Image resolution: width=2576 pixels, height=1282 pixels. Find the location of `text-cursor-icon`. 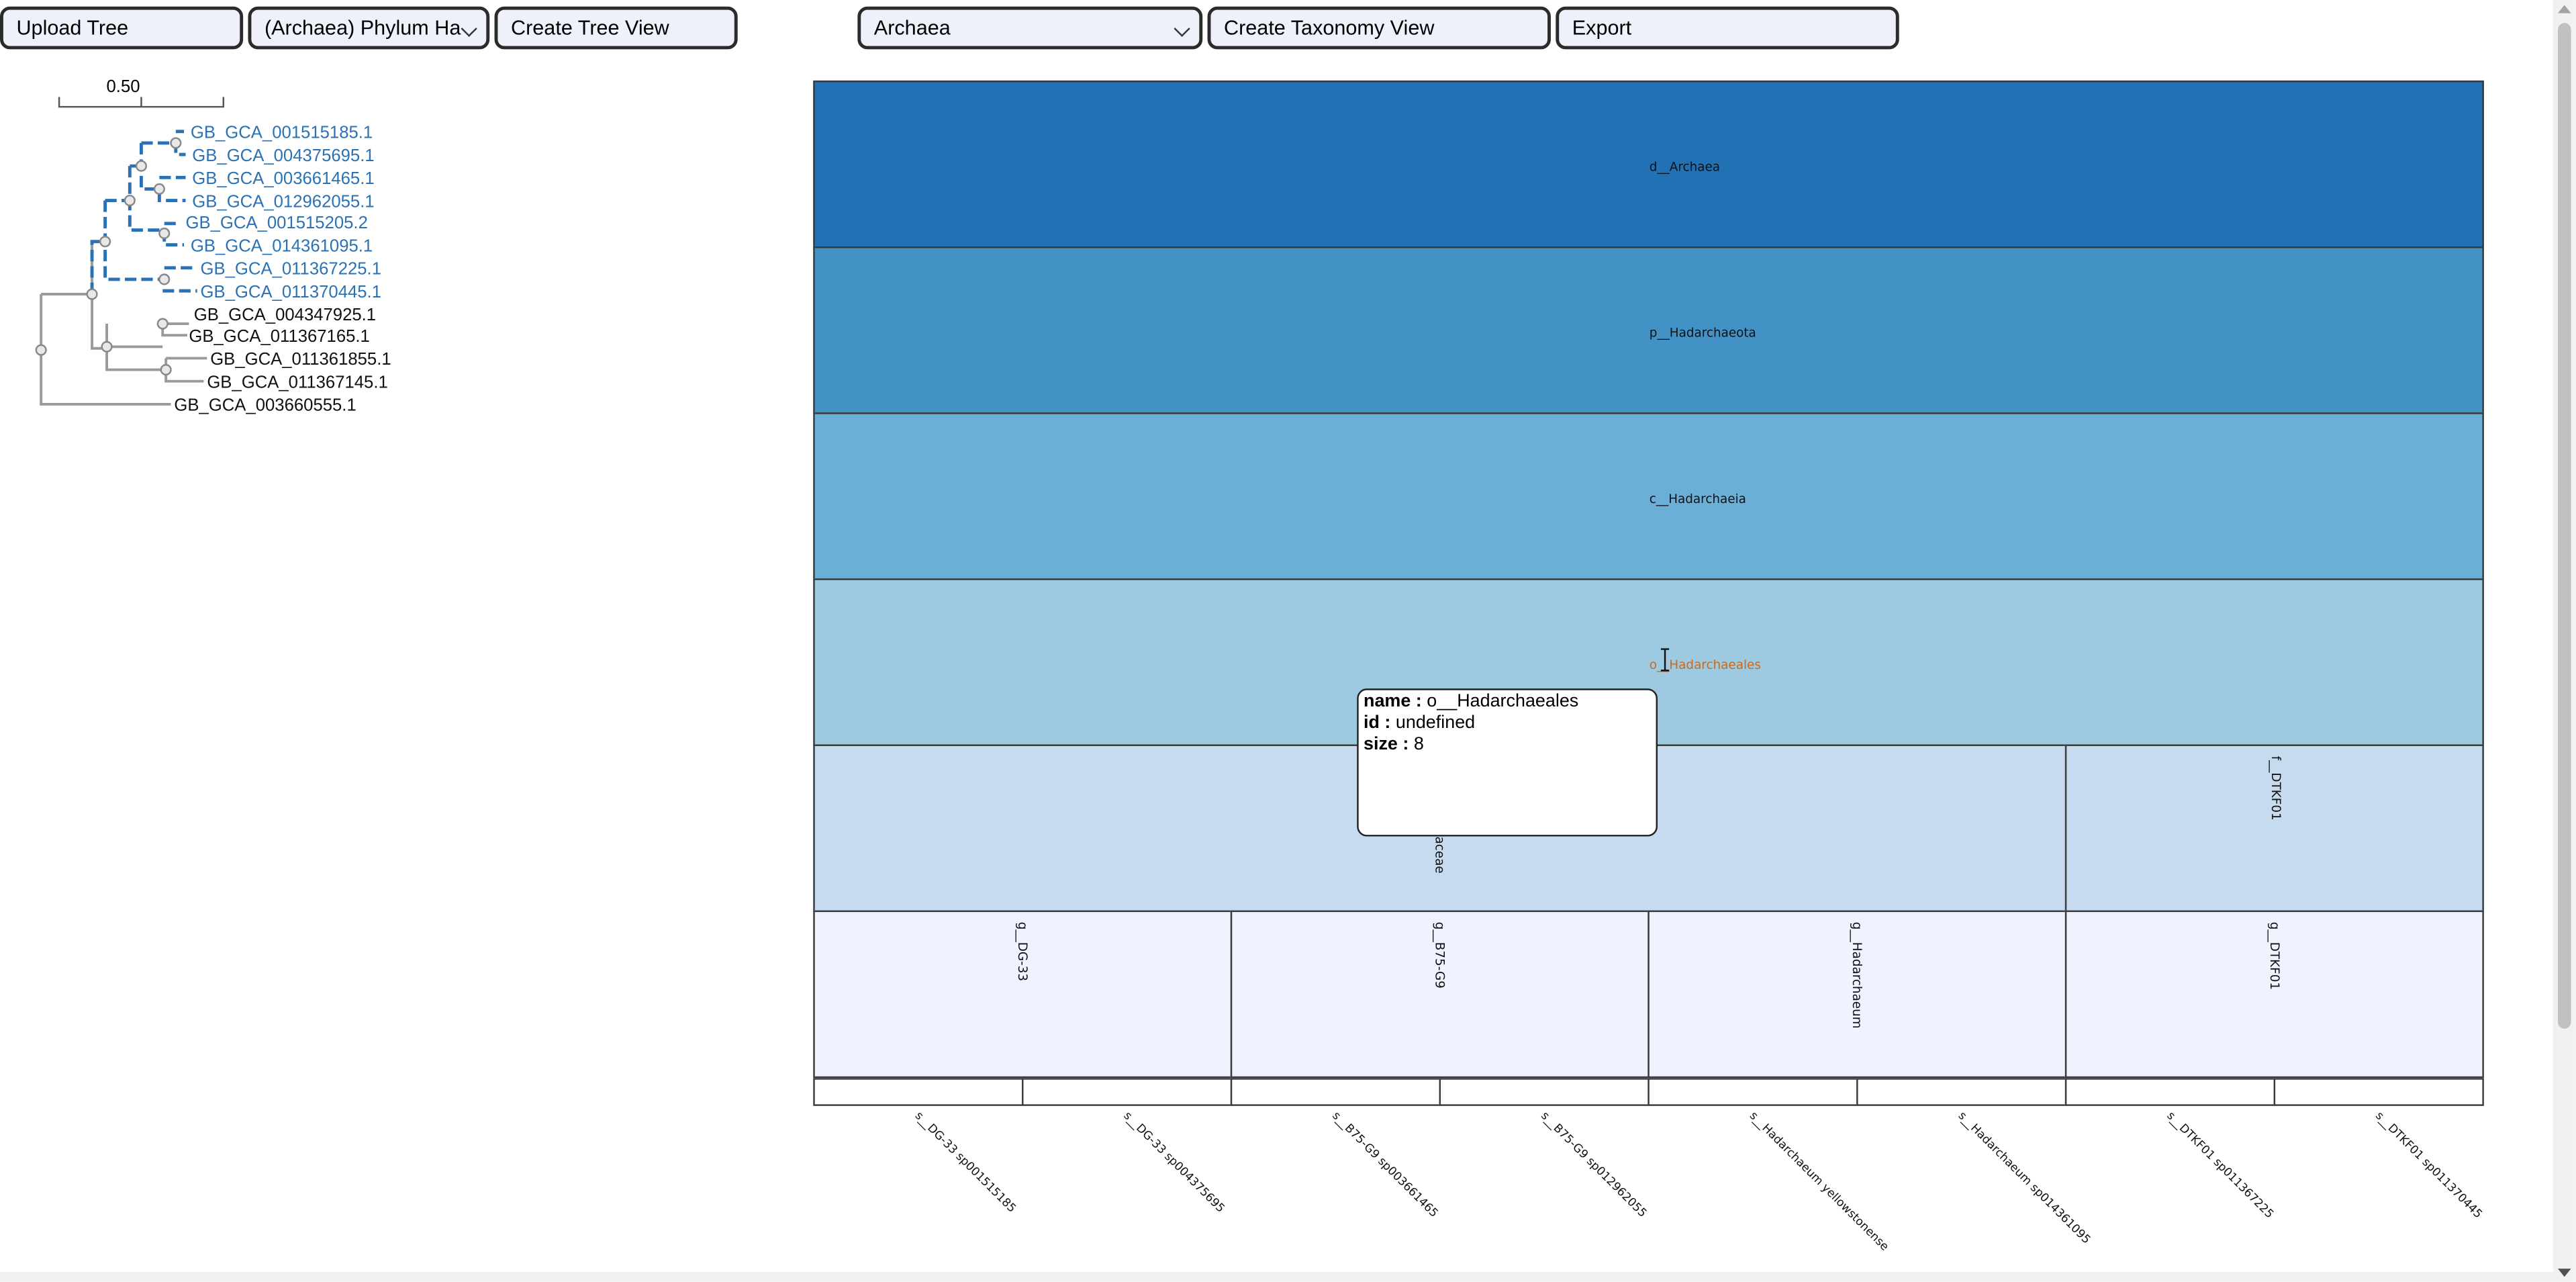

text-cursor-icon is located at coordinates (1665, 660).